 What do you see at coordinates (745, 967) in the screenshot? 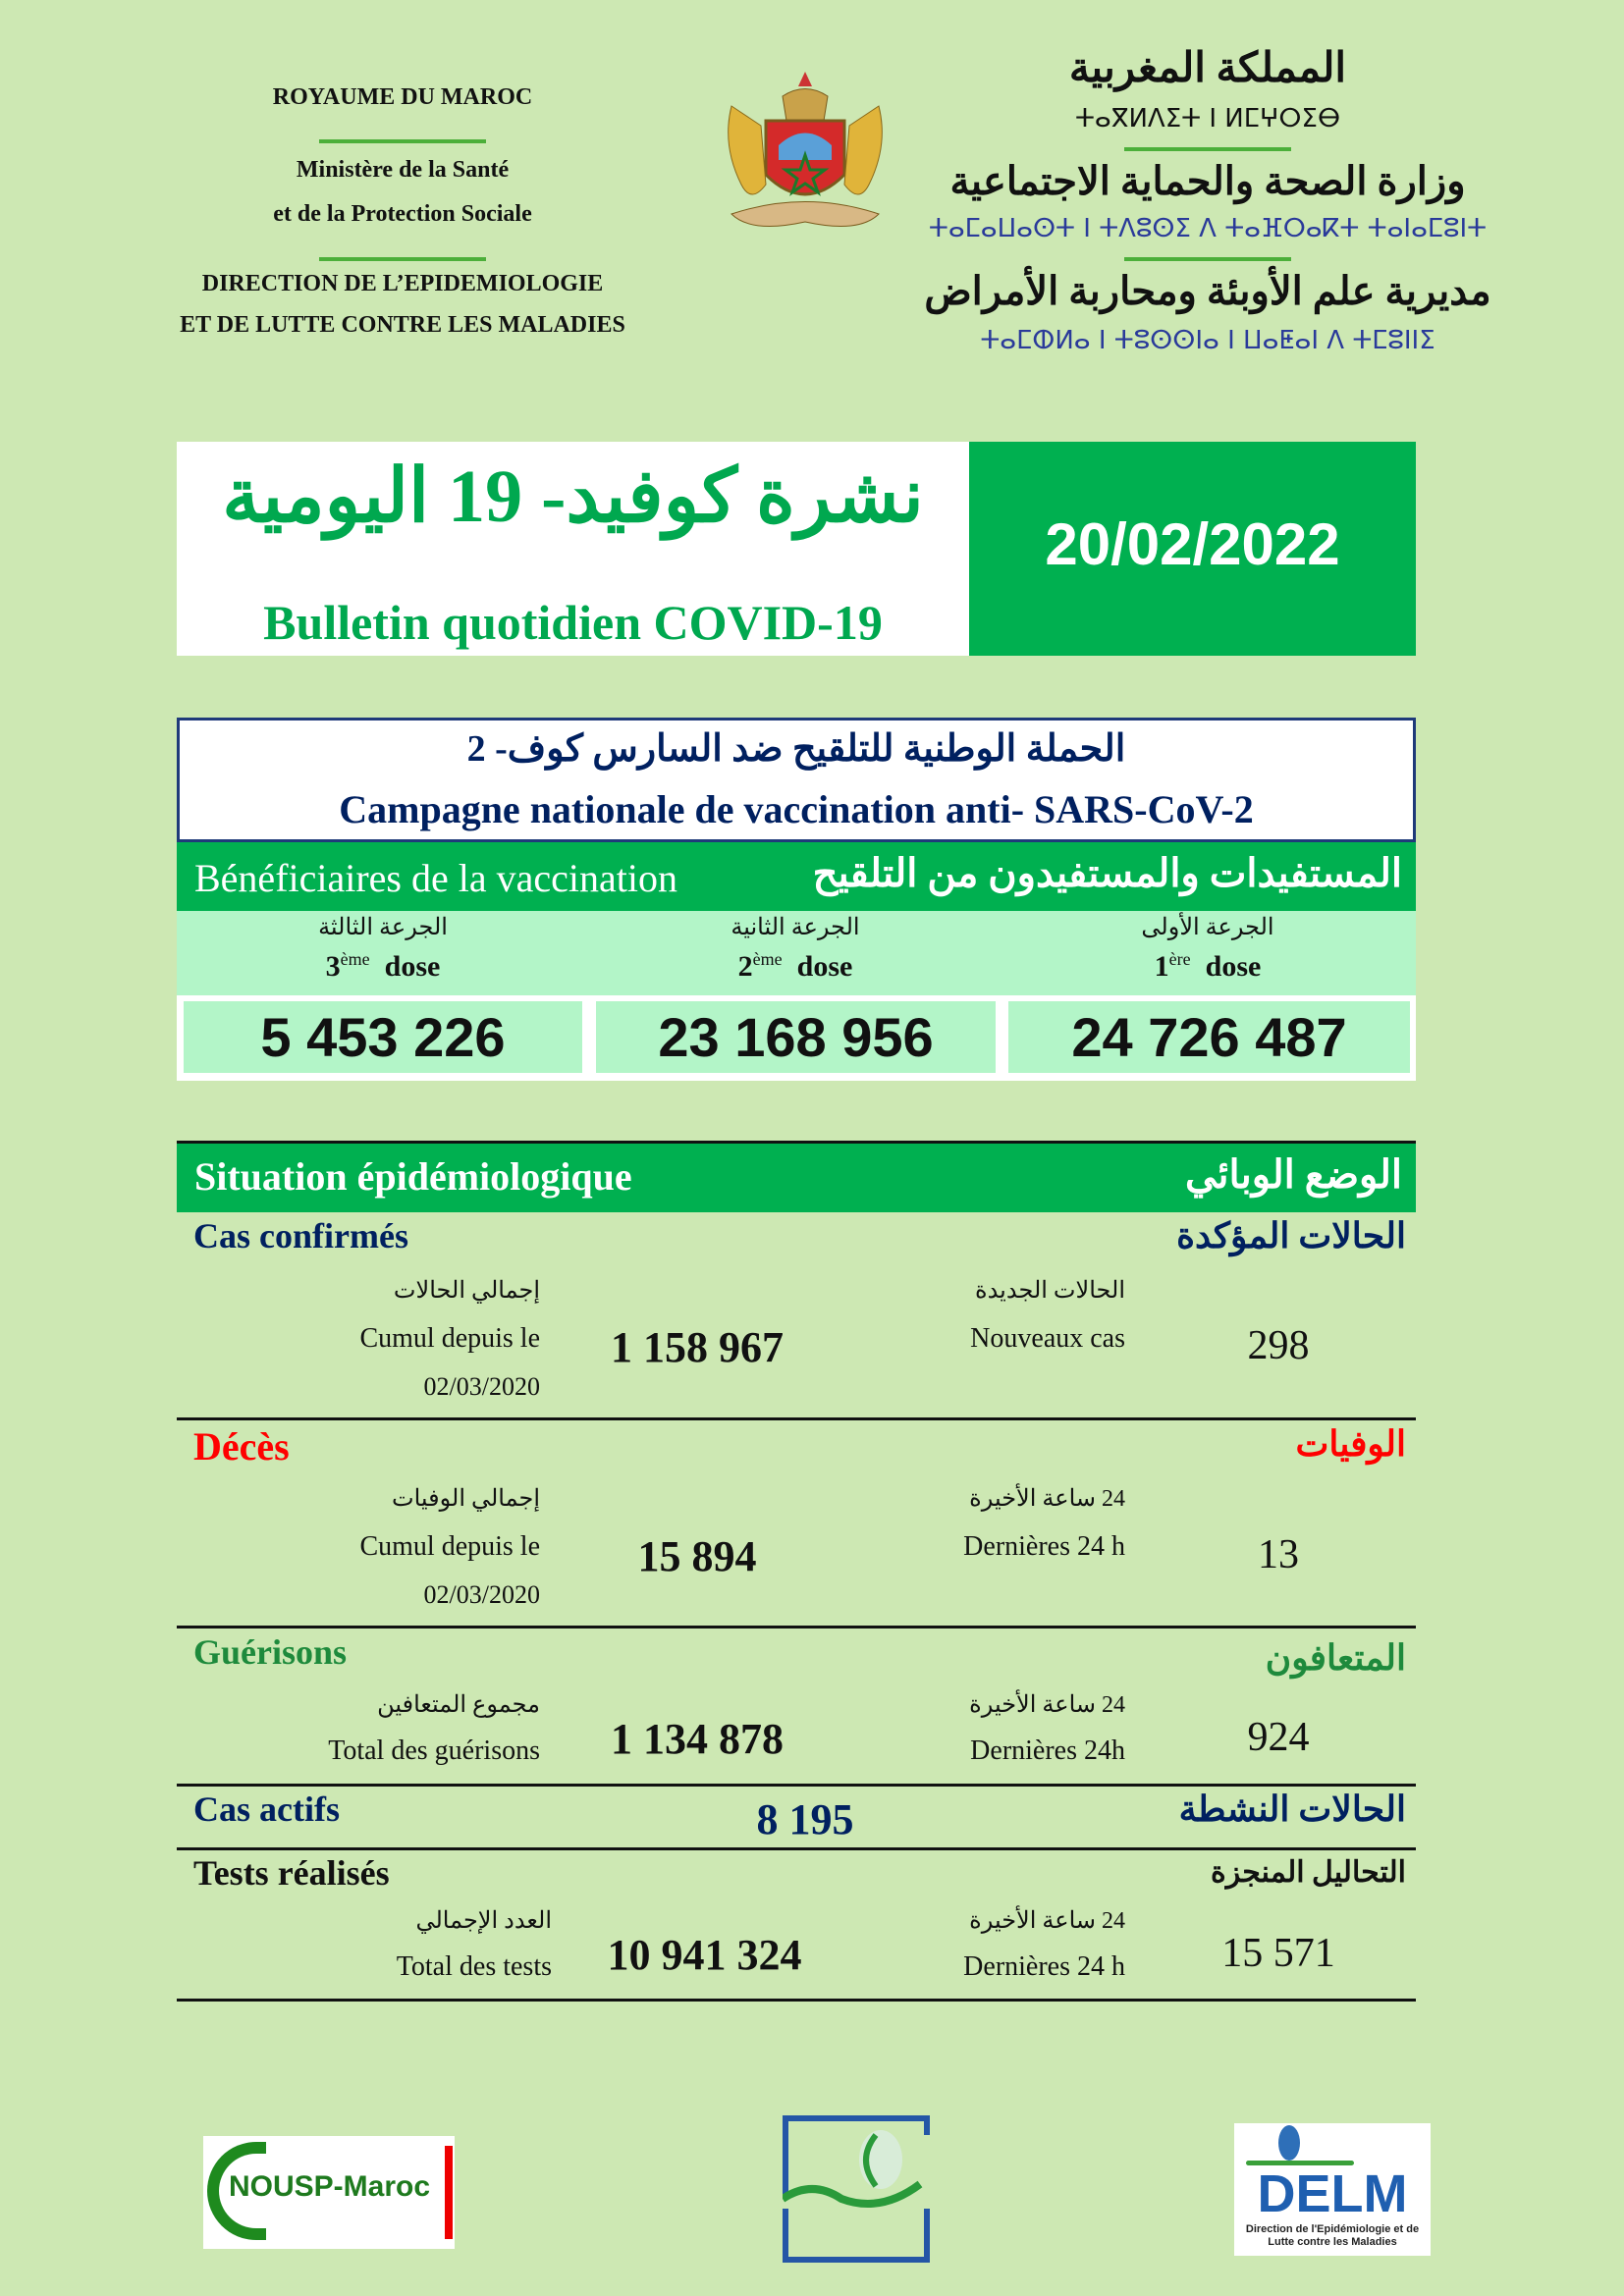
I see `dose-number: 2` at bounding box center [745, 967].